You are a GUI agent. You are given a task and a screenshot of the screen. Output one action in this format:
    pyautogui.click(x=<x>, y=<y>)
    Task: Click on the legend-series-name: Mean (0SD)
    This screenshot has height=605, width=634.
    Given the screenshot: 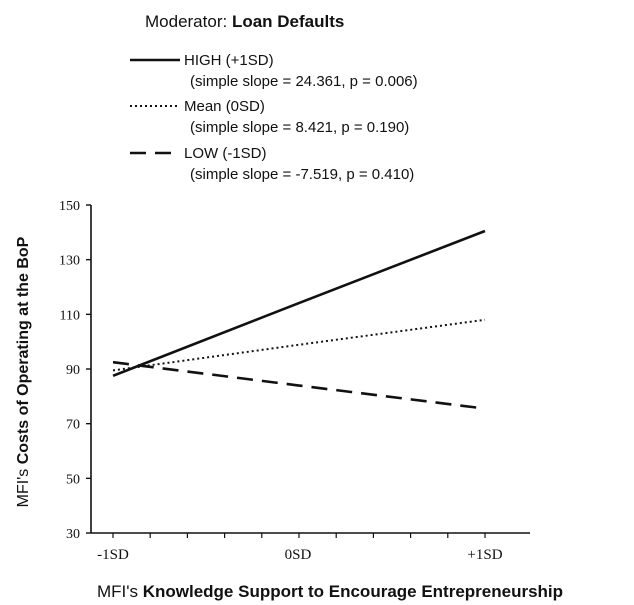 What is the action you would take?
    pyautogui.click(x=224, y=106)
    